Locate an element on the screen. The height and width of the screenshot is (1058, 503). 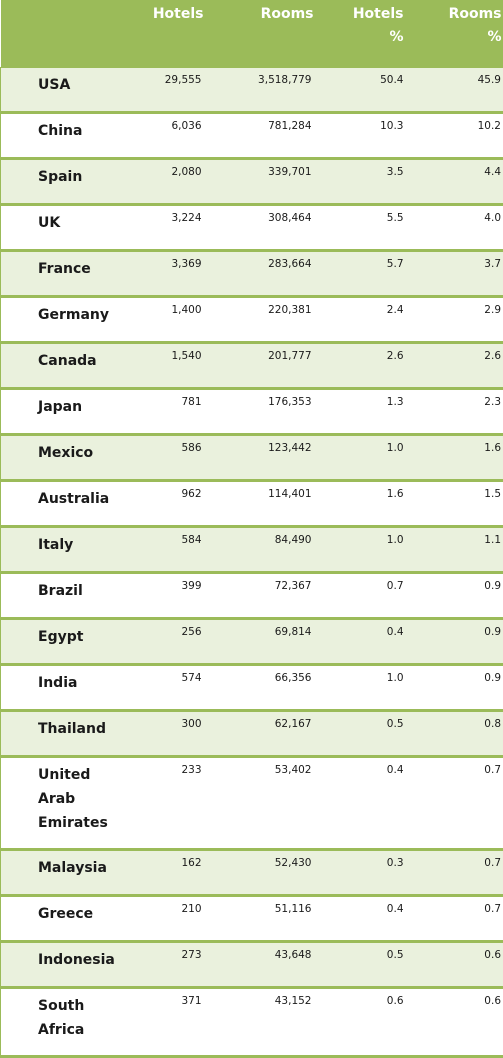
rooms-cell: 123,442 is located at coordinates (261, 458).